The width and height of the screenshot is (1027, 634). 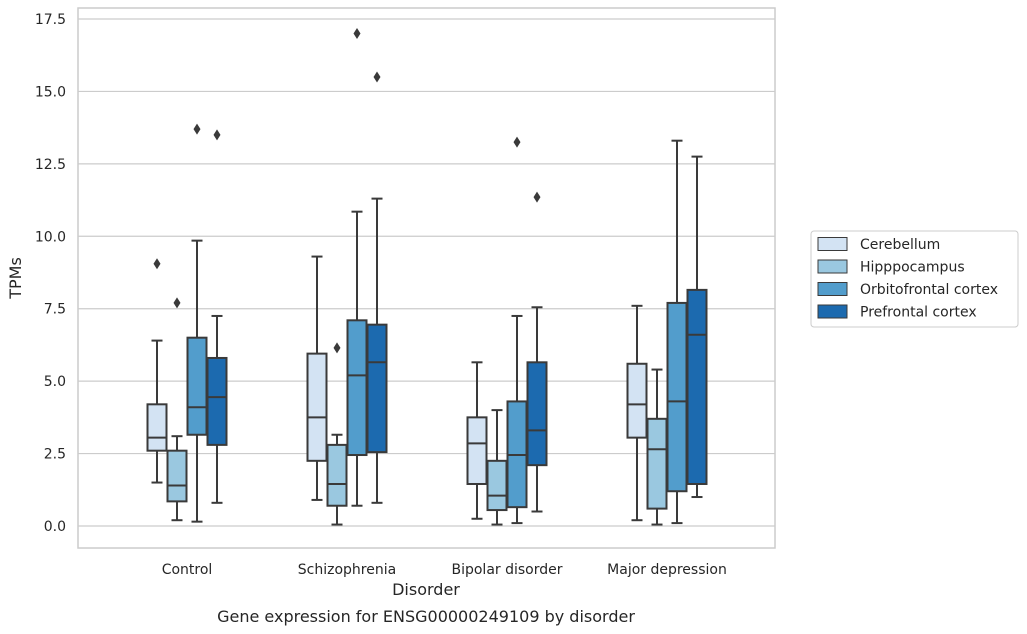 I want to click on y-axis-title: TPMs, so click(x=15, y=278).